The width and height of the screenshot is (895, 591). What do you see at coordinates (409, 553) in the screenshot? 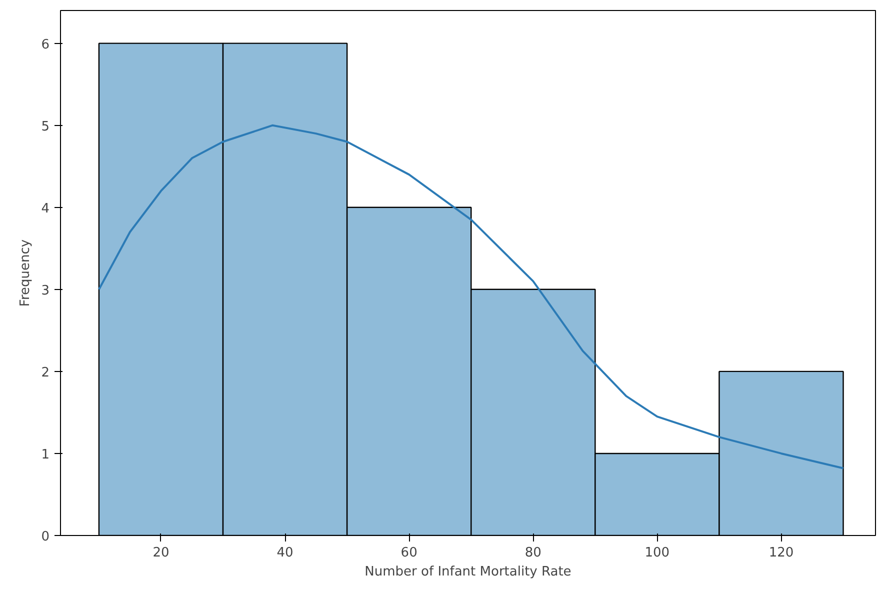
I see `x-tick-label: 60` at bounding box center [409, 553].